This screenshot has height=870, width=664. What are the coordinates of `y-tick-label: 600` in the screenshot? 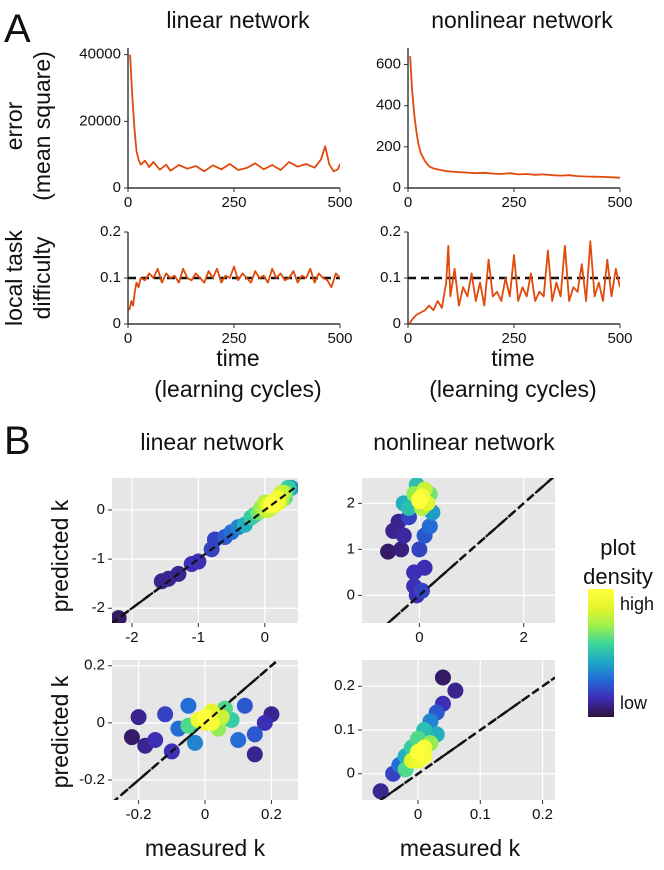 It's located at (388, 63).